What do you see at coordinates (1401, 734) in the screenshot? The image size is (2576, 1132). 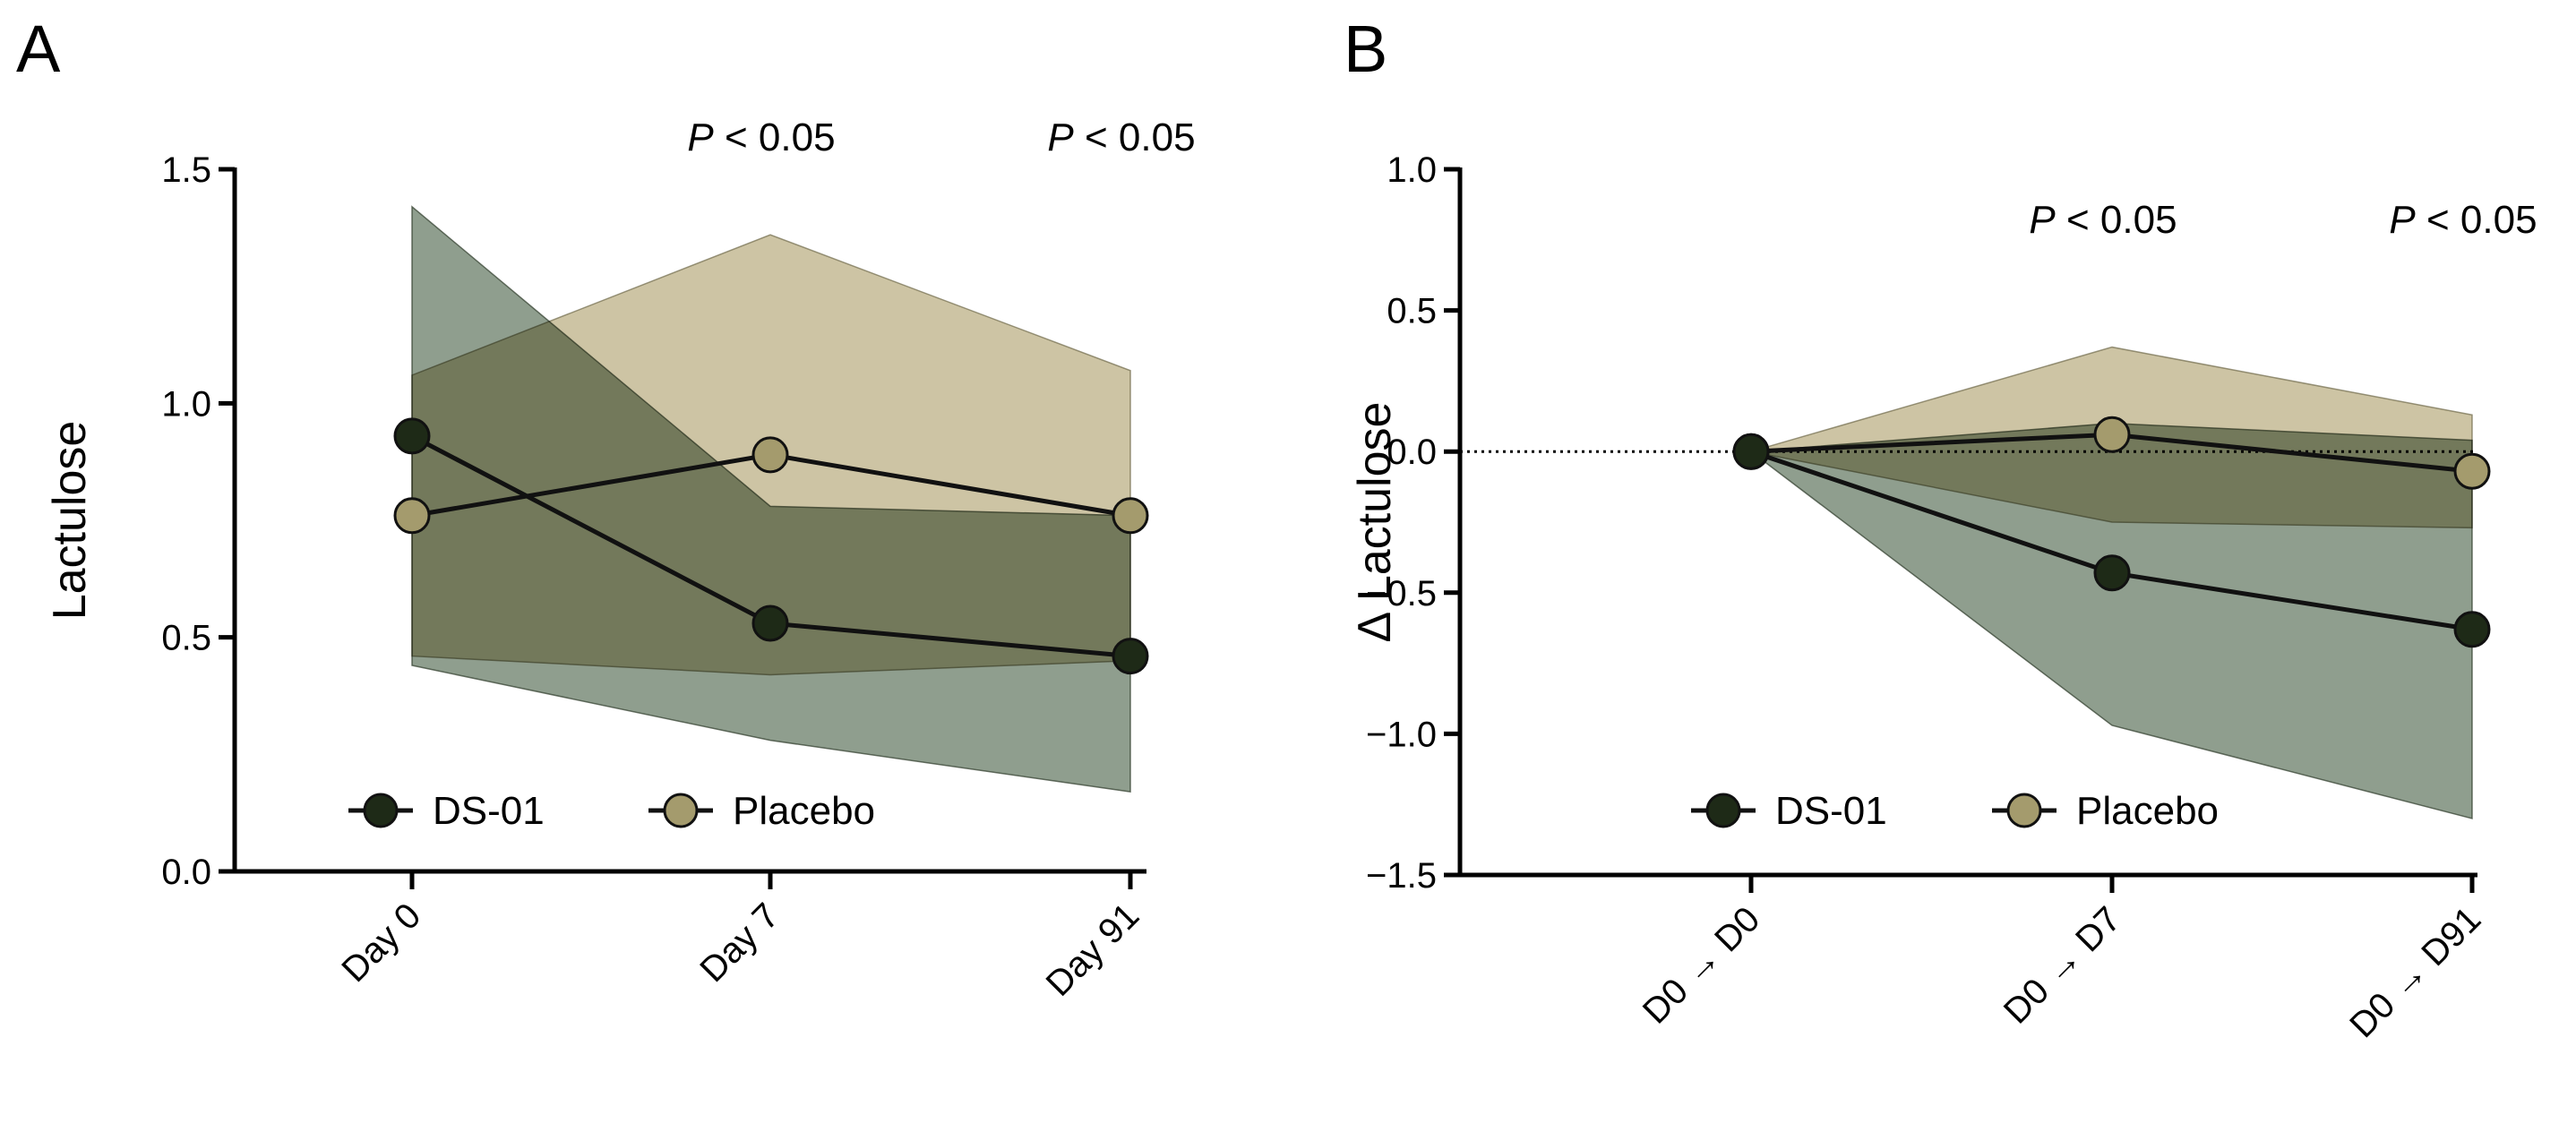 I see `y-tick-label: −1.0` at bounding box center [1401, 734].